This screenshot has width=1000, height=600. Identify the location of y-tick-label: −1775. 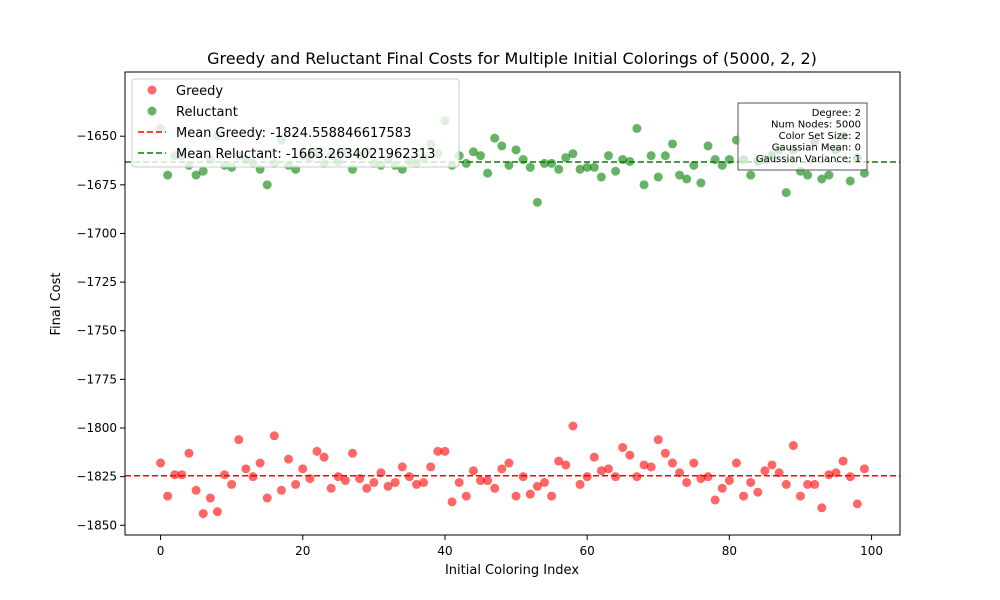
(96, 379).